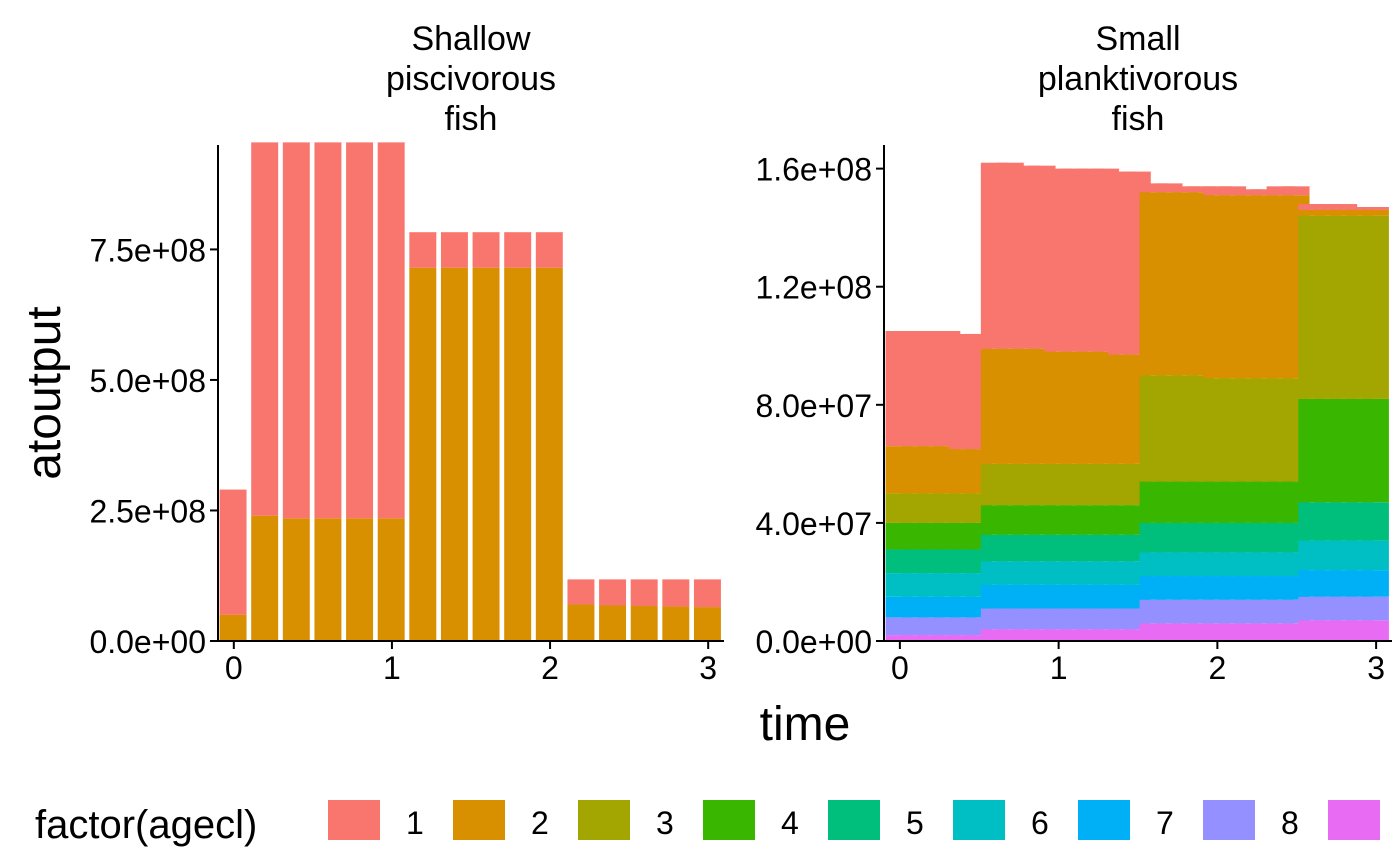 The height and width of the screenshot is (866, 1400). I want to click on legend-item: 4, so click(751, 820).